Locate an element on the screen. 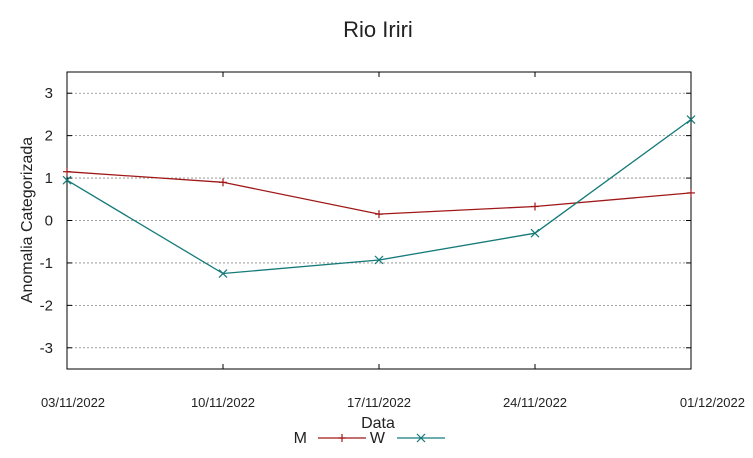 The image size is (753, 458). x-axis-label: Data is located at coordinates (378, 423).